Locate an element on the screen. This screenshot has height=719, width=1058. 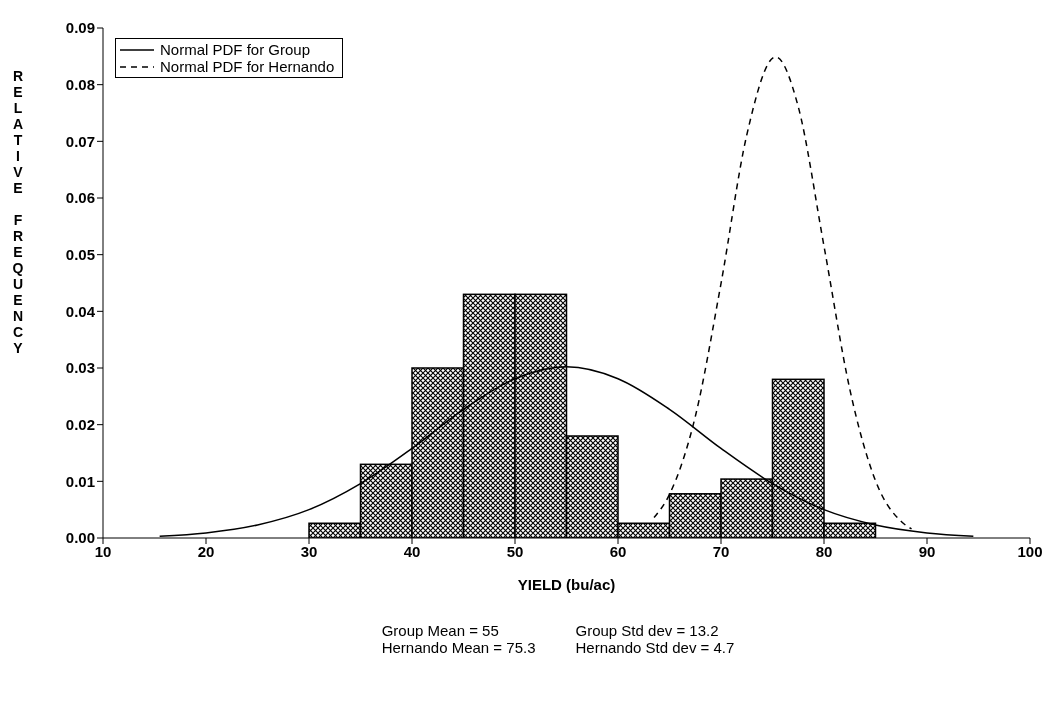
x-tick-label: 50 is located at coordinates (515, 551).